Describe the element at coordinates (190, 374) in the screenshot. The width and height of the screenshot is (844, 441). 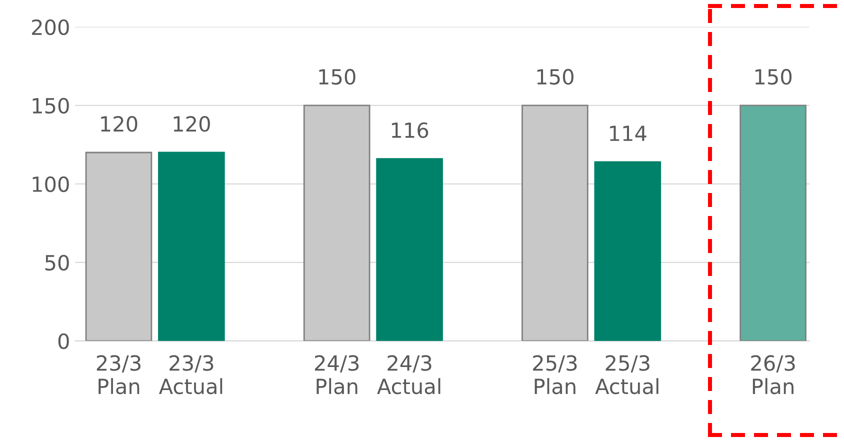
I see `x-tick-label: 23/3 Actual` at that location.